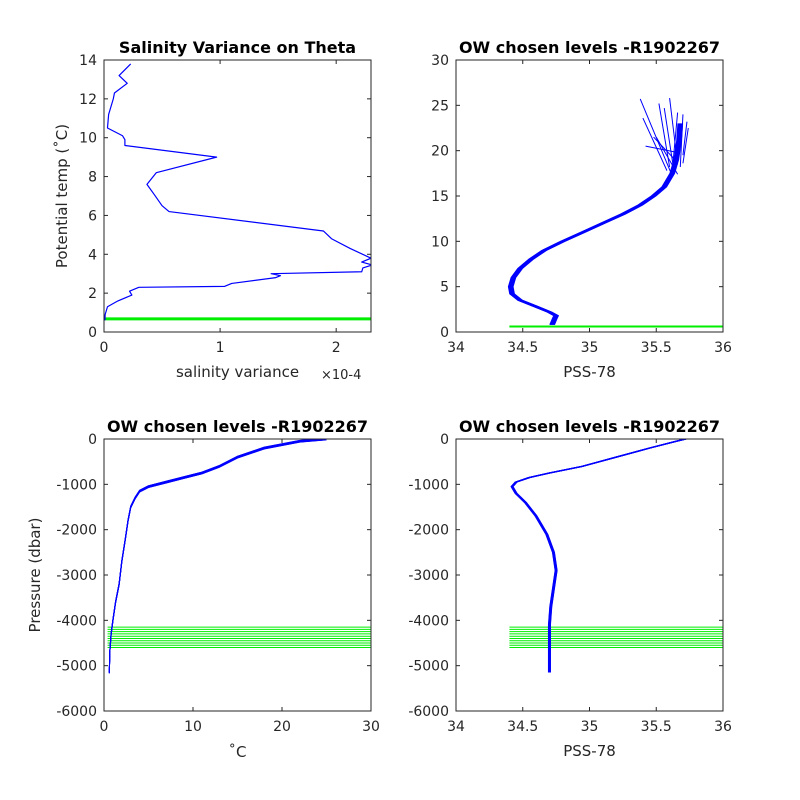 The width and height of the screenshot is (800, 800). I want to click on x-tick-label: 2, so click(336, 348).